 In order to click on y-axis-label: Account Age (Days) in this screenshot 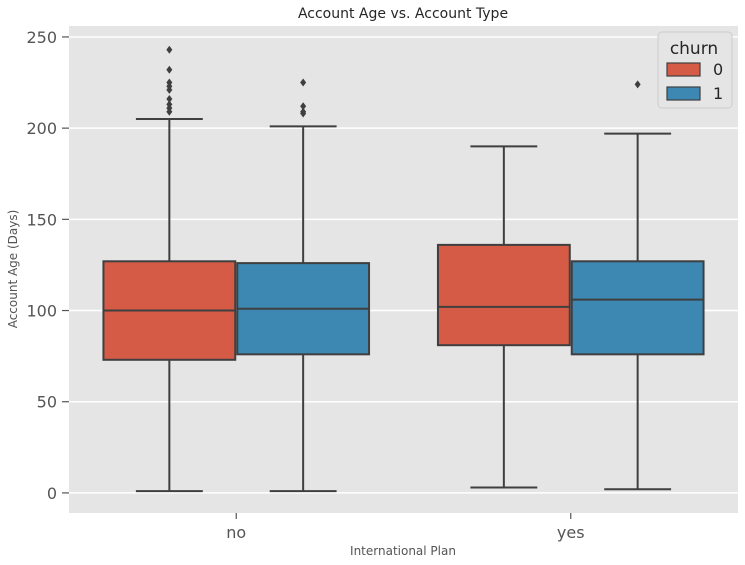, I will do `click(13, 269)`.